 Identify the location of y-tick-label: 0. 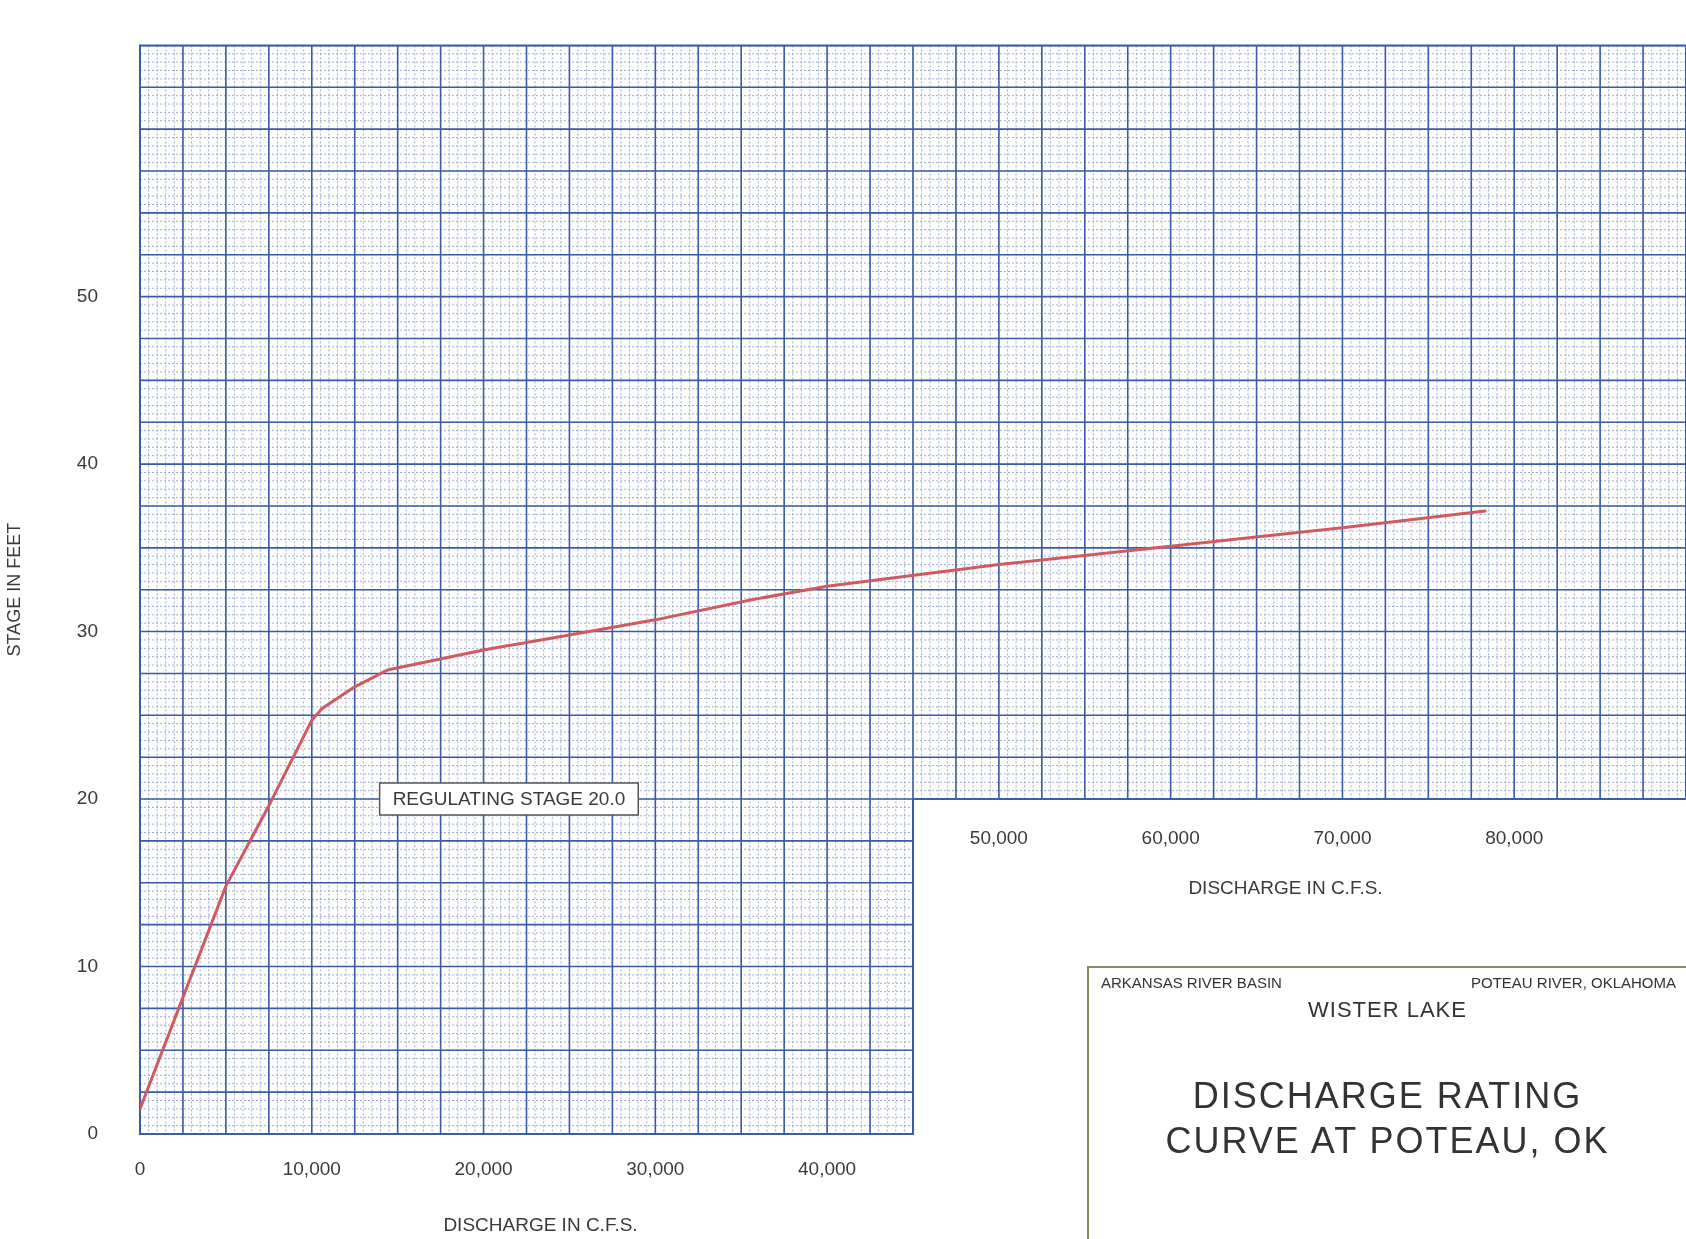
(92, 1133).